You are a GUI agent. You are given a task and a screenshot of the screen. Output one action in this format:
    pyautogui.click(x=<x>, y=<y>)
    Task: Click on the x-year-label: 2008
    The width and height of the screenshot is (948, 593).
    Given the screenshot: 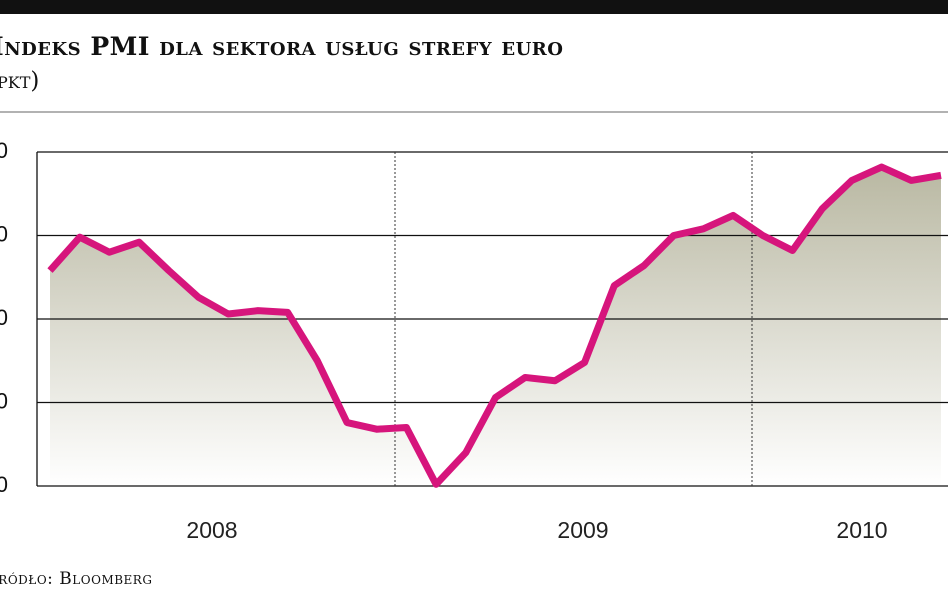 What is the action you would take?
    pyautogui.click(x=211, y=530)
    